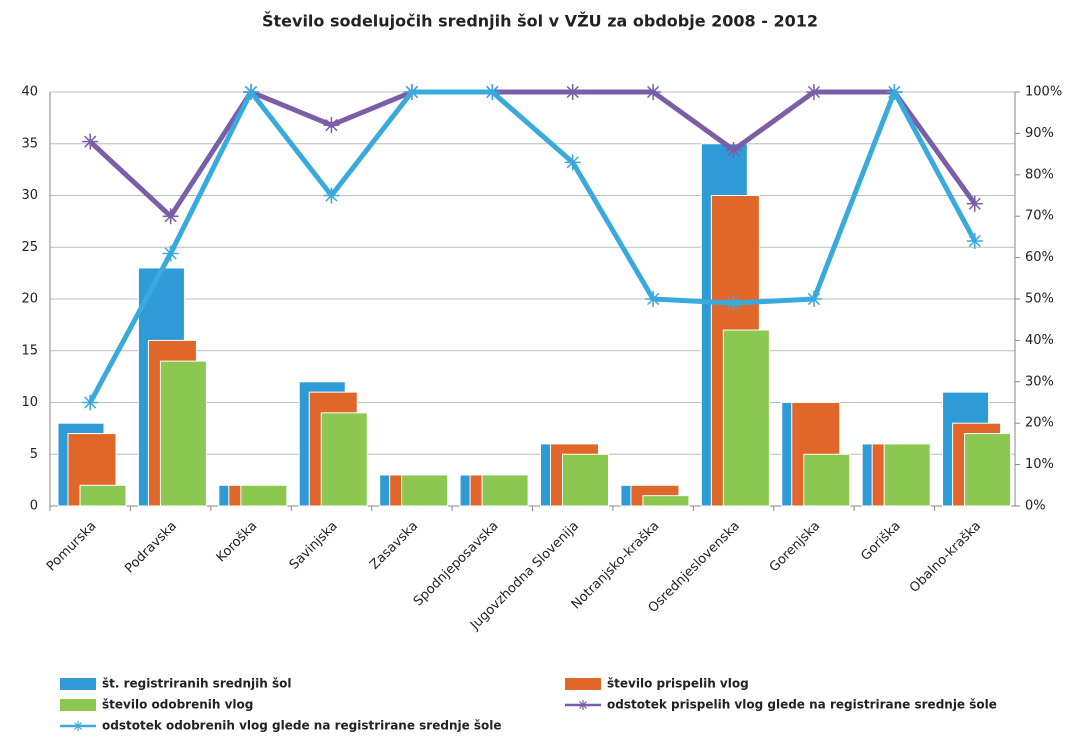 The height and width of the screenshot is (736, 1080). What do you see at coordinates (1039, 133) in the screenshot?
I see `y2-tick-label: 90%` at bounding box center [1039, 133].